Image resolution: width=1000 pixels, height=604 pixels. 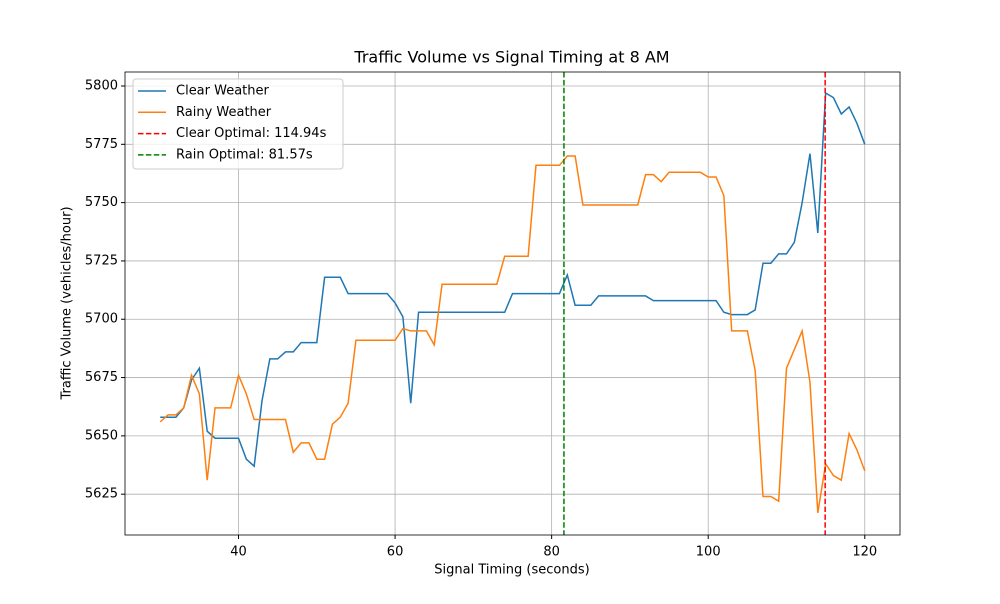 What do you see at coordinates (395, 552) in the screenshot?
I see `x-tick-label: 60` at bounding box center [395, 552].